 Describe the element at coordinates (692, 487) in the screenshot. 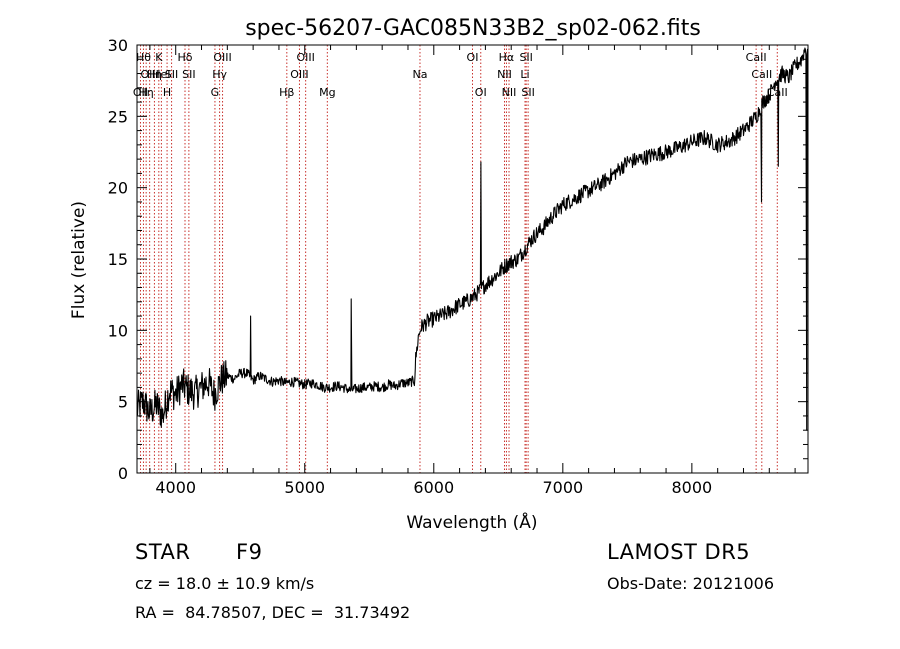

I see `x-tick-label: 8000` at that location.